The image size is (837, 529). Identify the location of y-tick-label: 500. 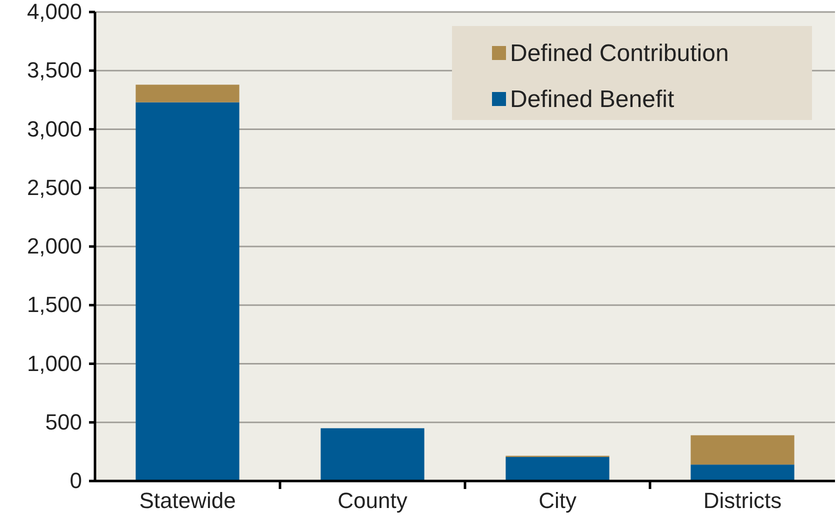
(63, 421).